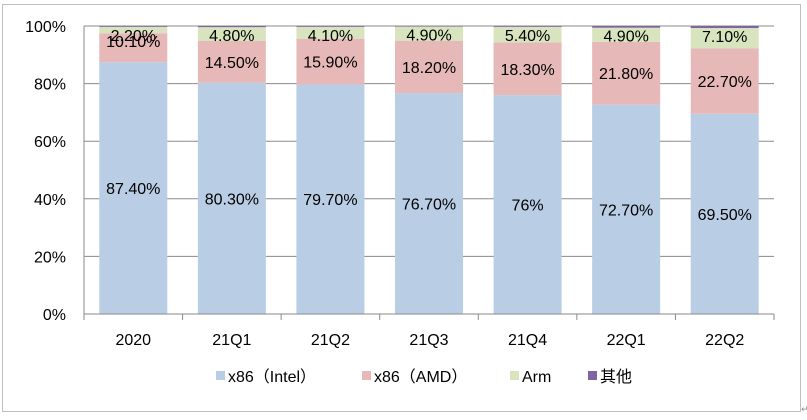  What do you see at coordinates (50, 85) in the screenshot?
I see `y-tick-label: 80%` at bounding box center [50, 85].